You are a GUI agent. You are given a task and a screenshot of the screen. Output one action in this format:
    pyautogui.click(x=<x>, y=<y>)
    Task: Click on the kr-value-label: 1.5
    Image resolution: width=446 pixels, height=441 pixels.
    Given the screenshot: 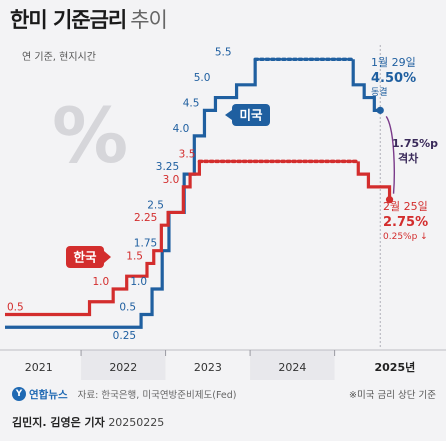 What is the action you would take?
    pyautogui.click(x=134, y=256)
    